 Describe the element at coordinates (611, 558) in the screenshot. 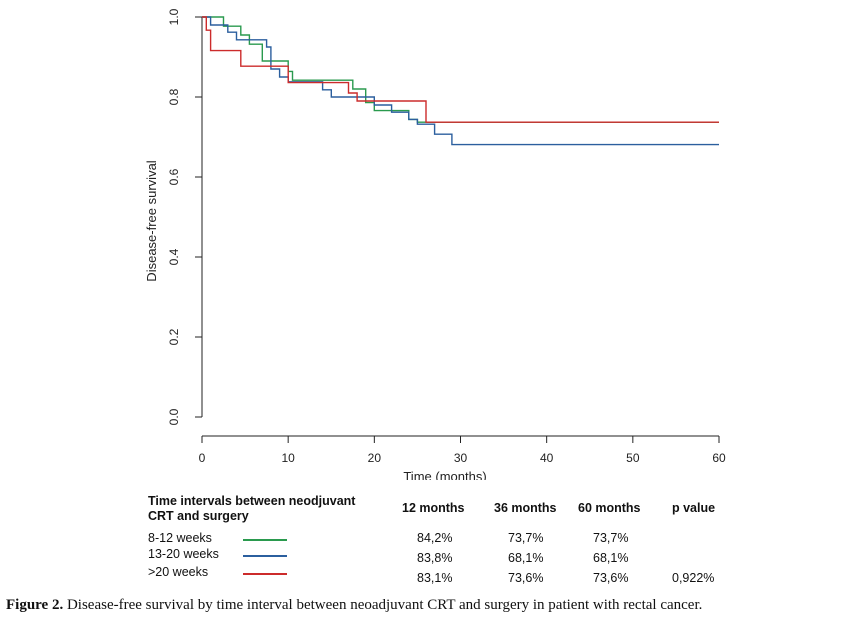

I see `cell-13-20-60m: 68,1%` at that location.